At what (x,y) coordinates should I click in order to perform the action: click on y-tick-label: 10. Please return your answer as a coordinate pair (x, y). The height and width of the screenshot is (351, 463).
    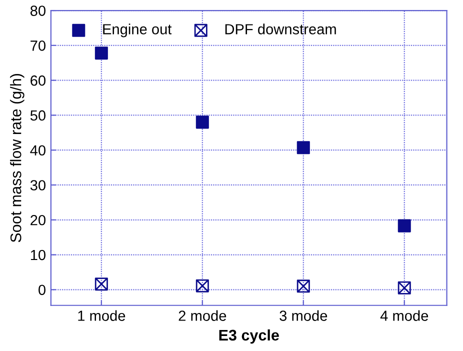
    Looking at the image, I should click on (38, 255).